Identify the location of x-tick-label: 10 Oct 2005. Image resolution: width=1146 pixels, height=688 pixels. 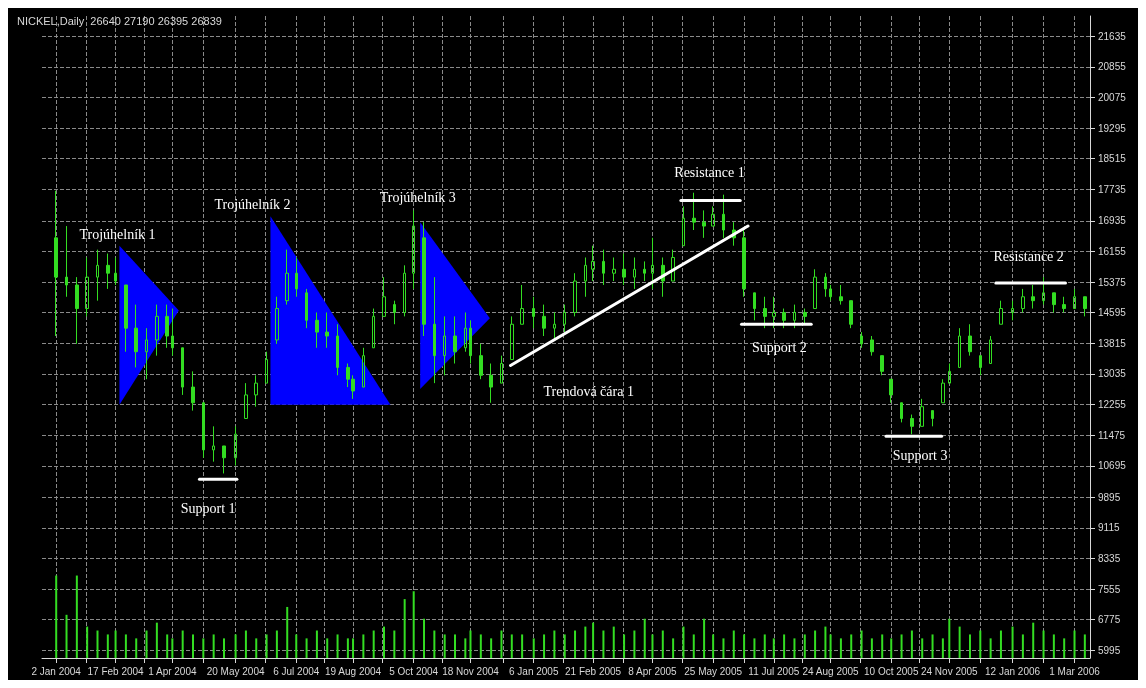
(891, 671).